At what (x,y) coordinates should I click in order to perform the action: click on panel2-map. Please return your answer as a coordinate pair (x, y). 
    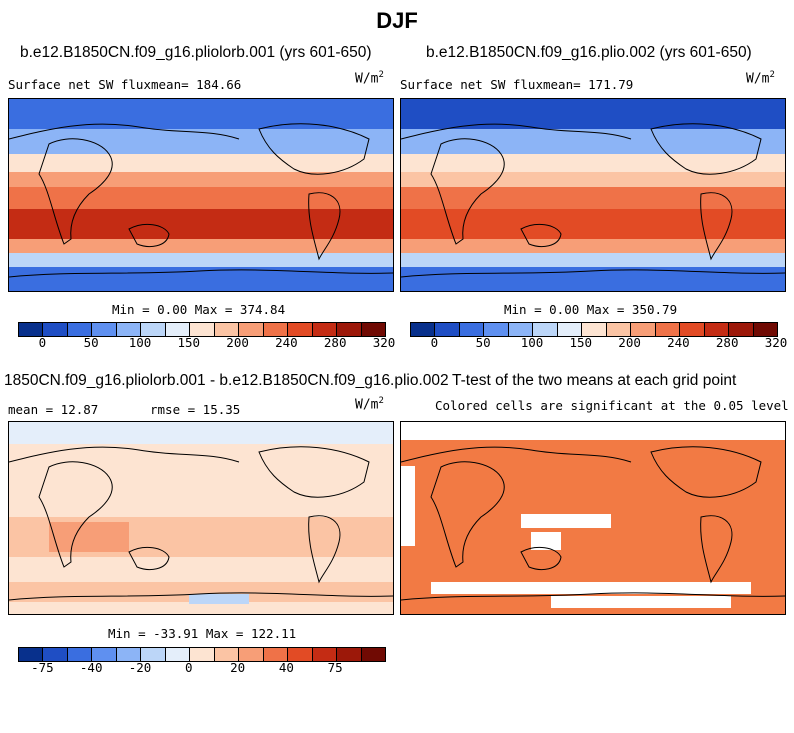
    Looking at the image, I should click on (593, 195).